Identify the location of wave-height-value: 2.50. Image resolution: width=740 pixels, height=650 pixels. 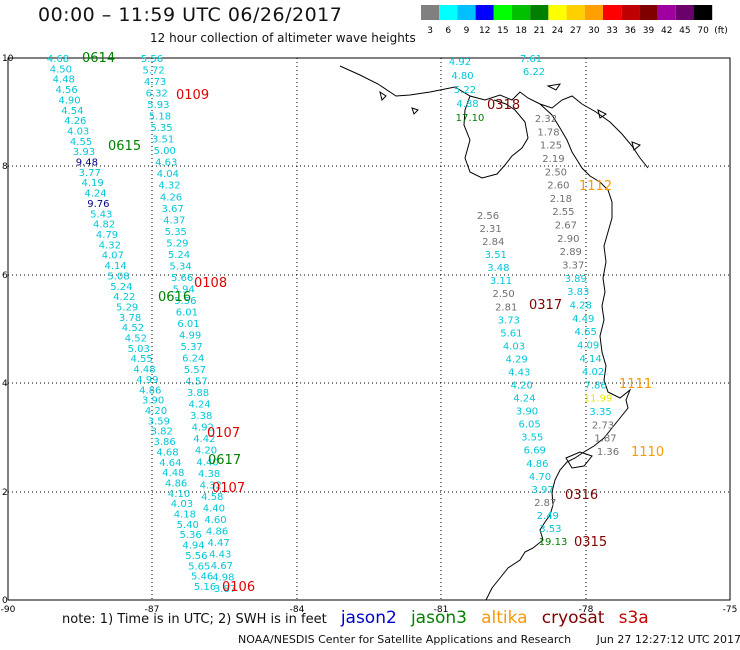
(556, 172).